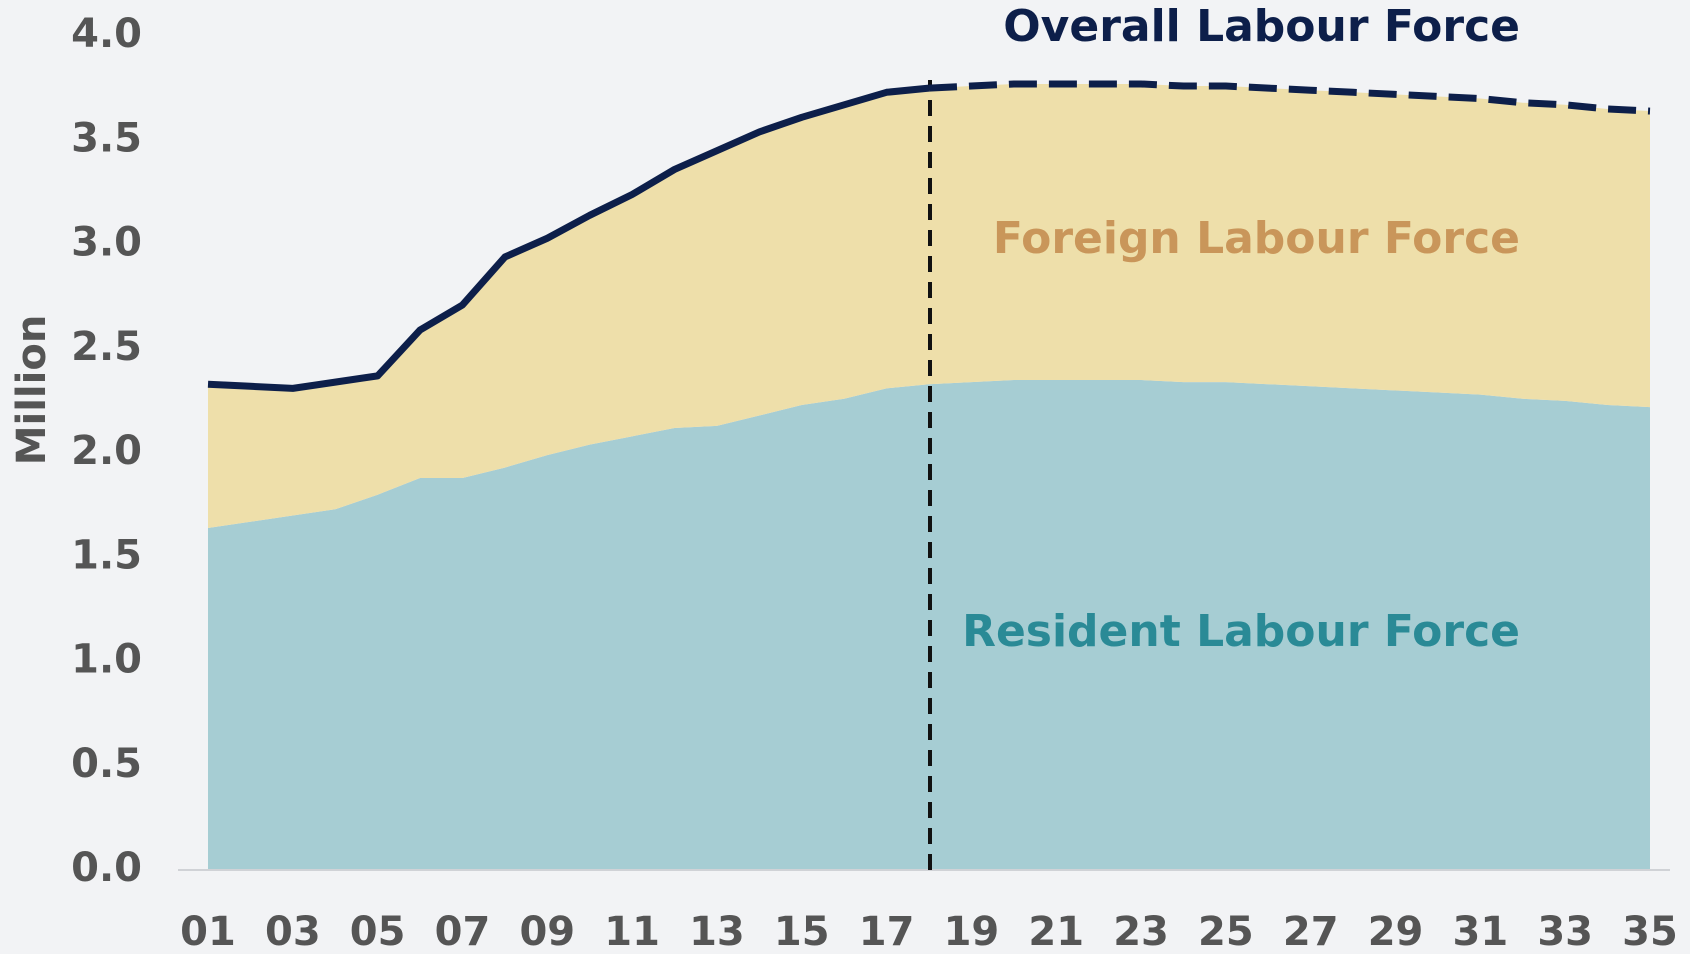 This screenshot has width=1690, height=954. Describe the element at coordinates (106, 34) in the screenshot. I see `y-tick-label: 4.0` at that location.